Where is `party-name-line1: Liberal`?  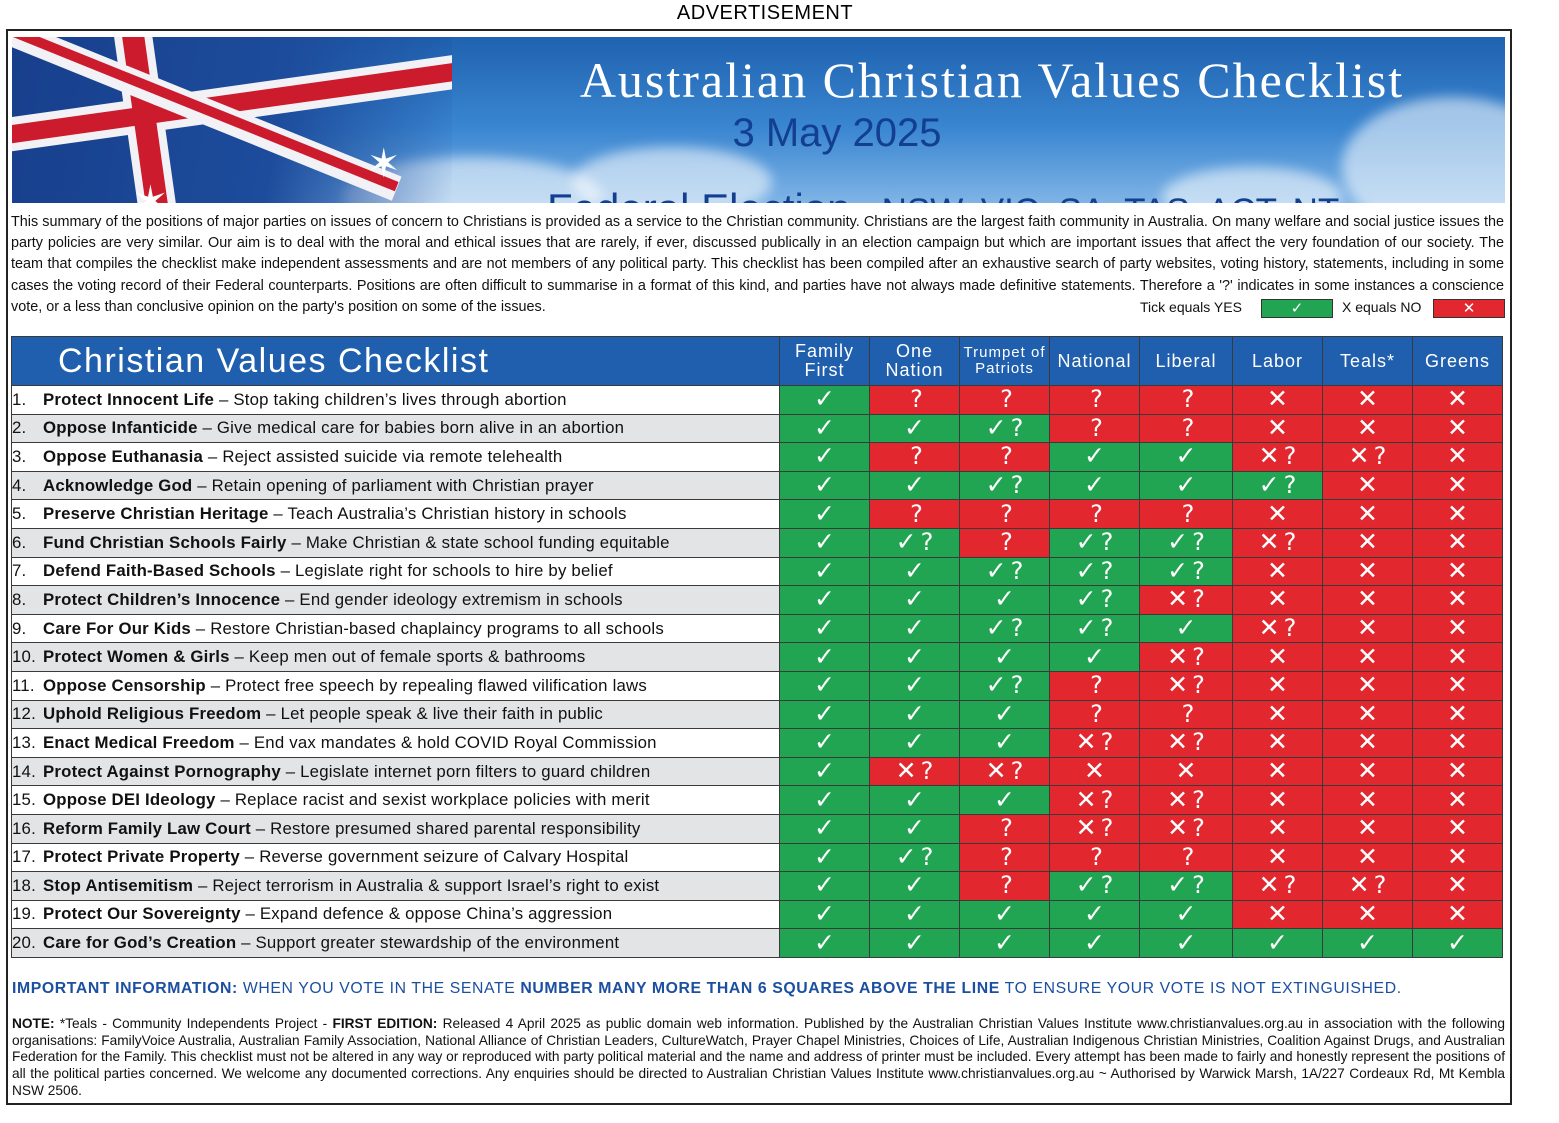
party-name-line1: Liberal is located at coordinates (1186, 360).